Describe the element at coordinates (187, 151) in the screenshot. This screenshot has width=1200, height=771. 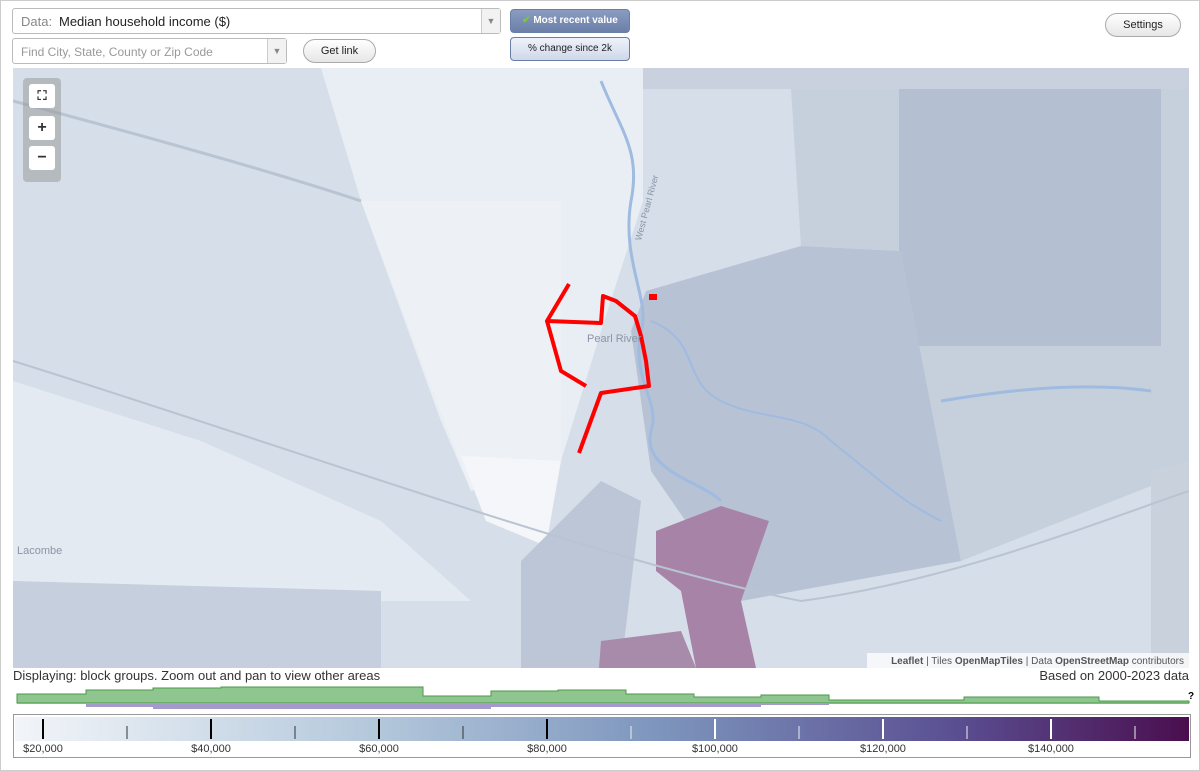
I see `road` at that location.